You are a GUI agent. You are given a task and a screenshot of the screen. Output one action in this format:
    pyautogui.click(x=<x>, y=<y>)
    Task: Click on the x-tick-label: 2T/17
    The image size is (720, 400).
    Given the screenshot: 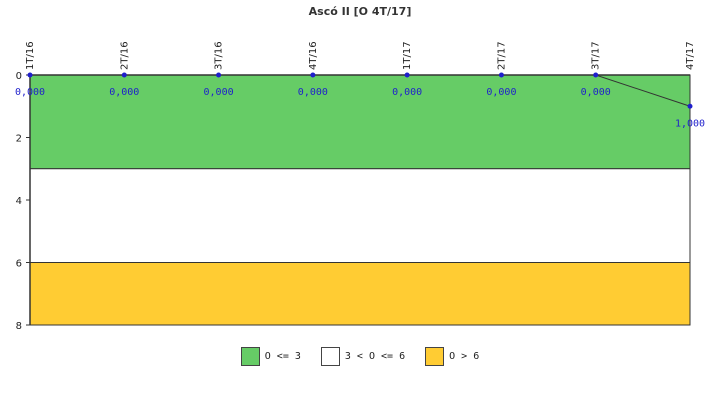 What is the action you would take?
    pyautogui.click(x=501, y=55)
    